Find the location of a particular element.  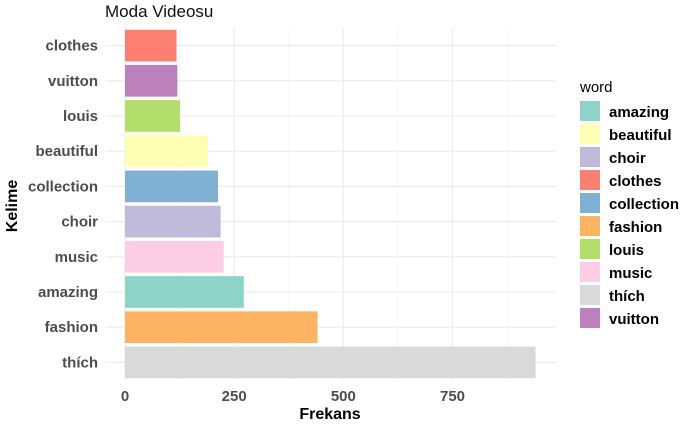

chart-title: Moda Videosu is located at coordinates (159, 11).